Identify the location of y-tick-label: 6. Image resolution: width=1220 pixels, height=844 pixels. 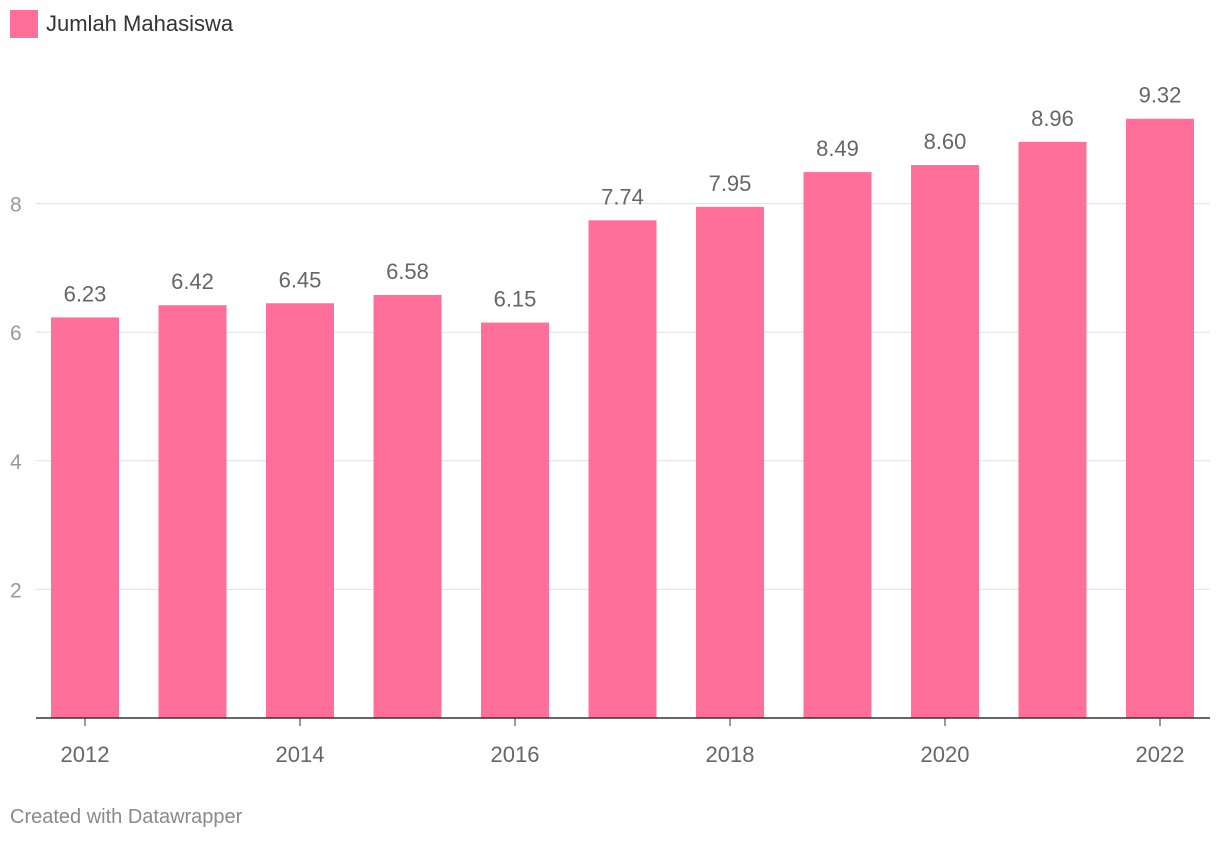
(16, 333).